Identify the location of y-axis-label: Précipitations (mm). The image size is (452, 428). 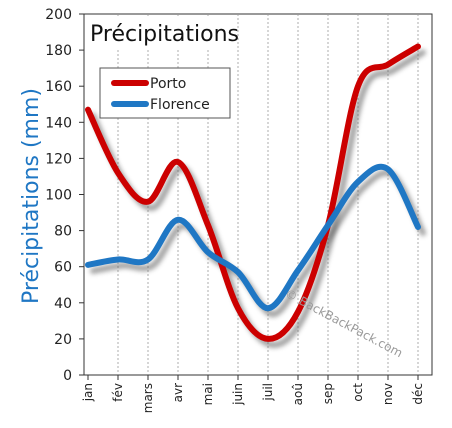
(31, 196).